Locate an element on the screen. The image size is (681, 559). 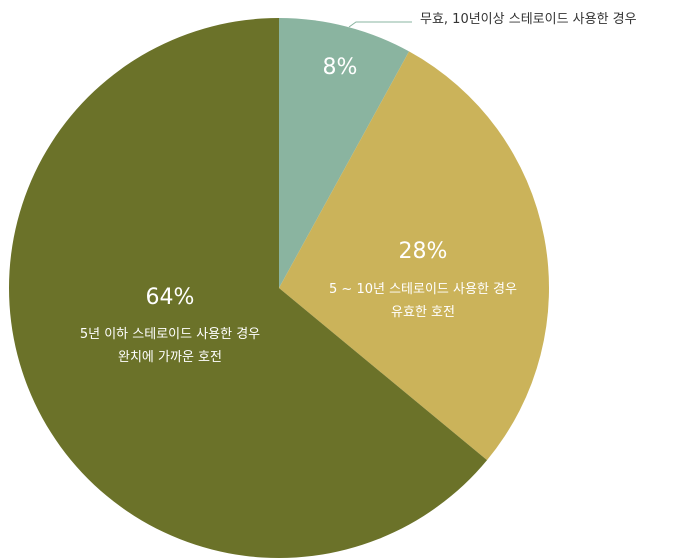
value-label: 8% is located at coordinates (340, 67).